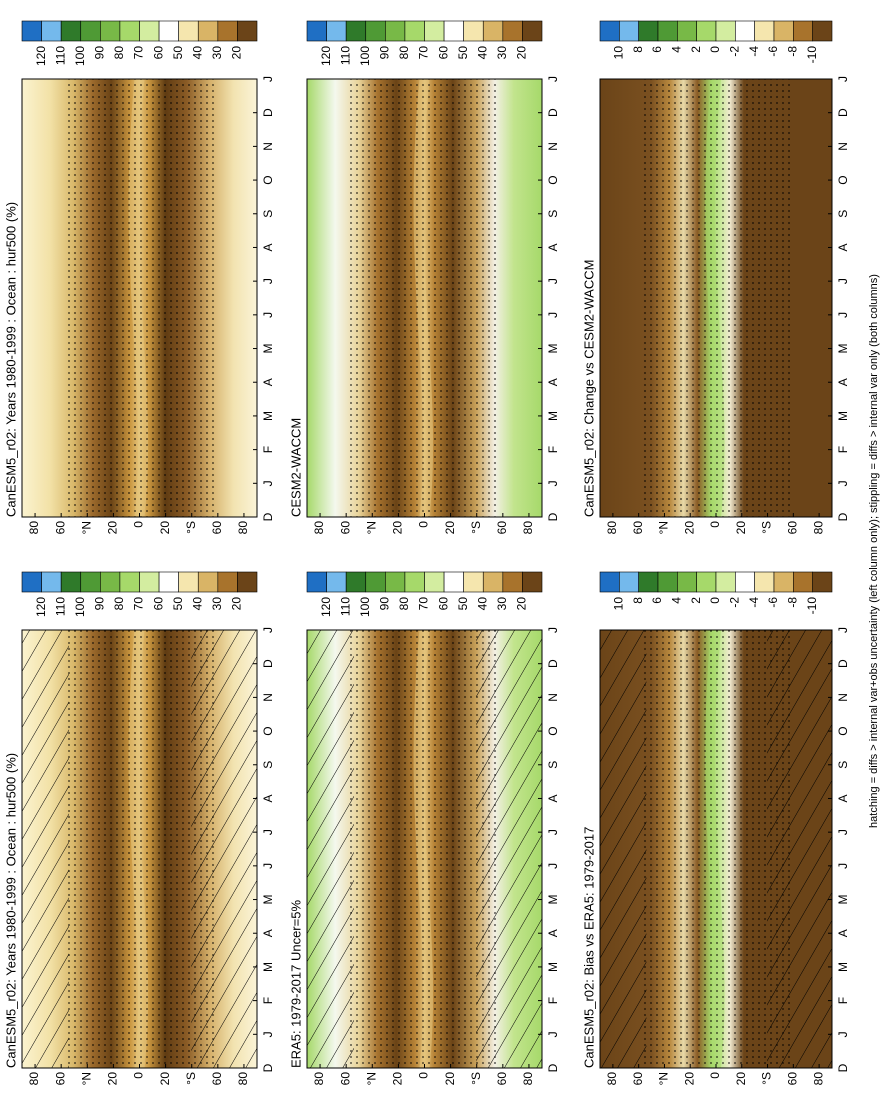  What do you see at coordinates (365, 56) in the screenshot?
I see `colorbar-label: 100` at bounding box center [365, 56].